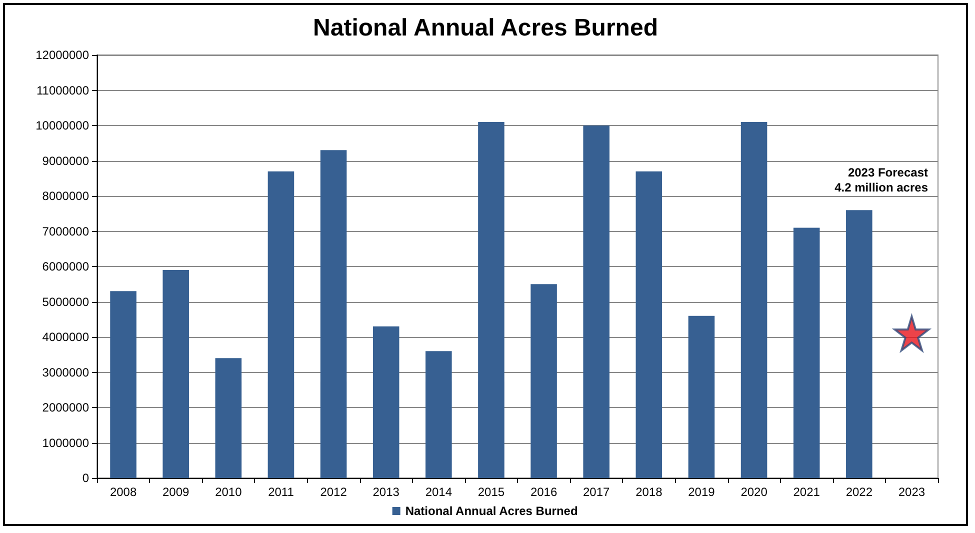 The height and width of the screenshot is (533, 975). What do you see at coordinates (63, 55) in the screenshot?
I see `y-tick-label: 12000000` at bounding box center [63, 55].